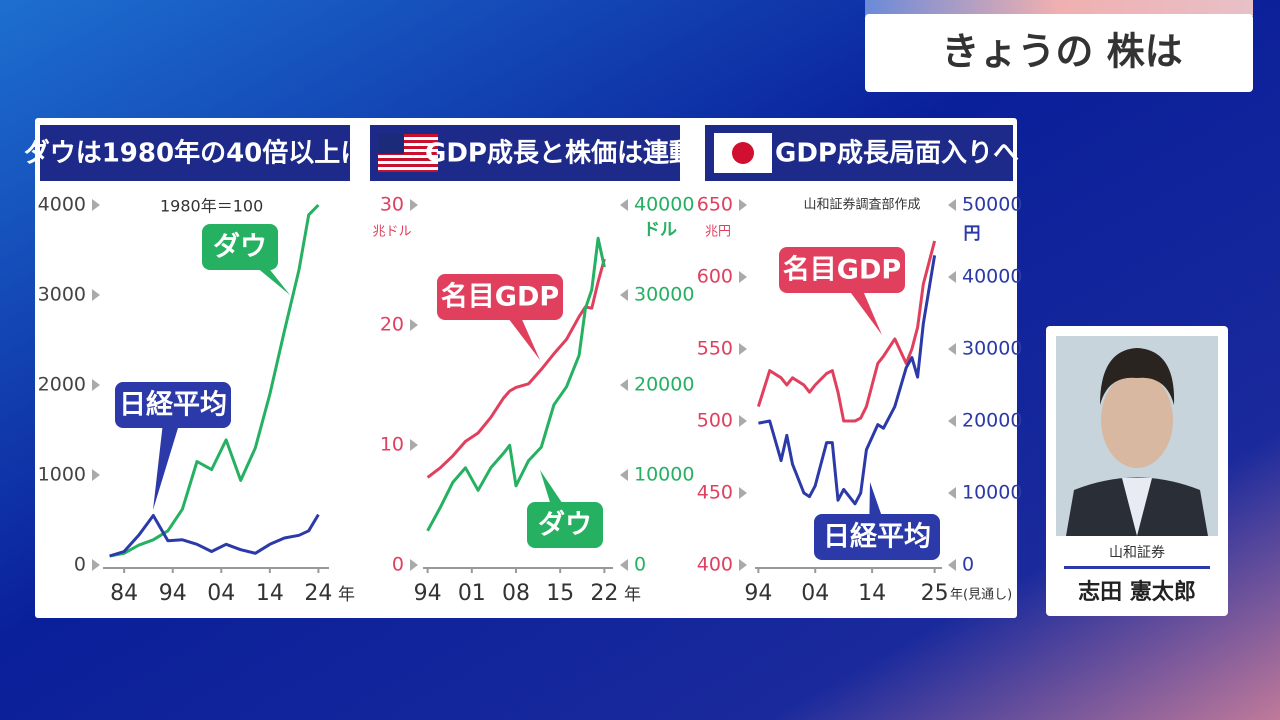  What do you see at coordinates (1137, 592) in the screenshot?
I see `person-name: 志田 憲太郎` at bounding box center [1137, 592].